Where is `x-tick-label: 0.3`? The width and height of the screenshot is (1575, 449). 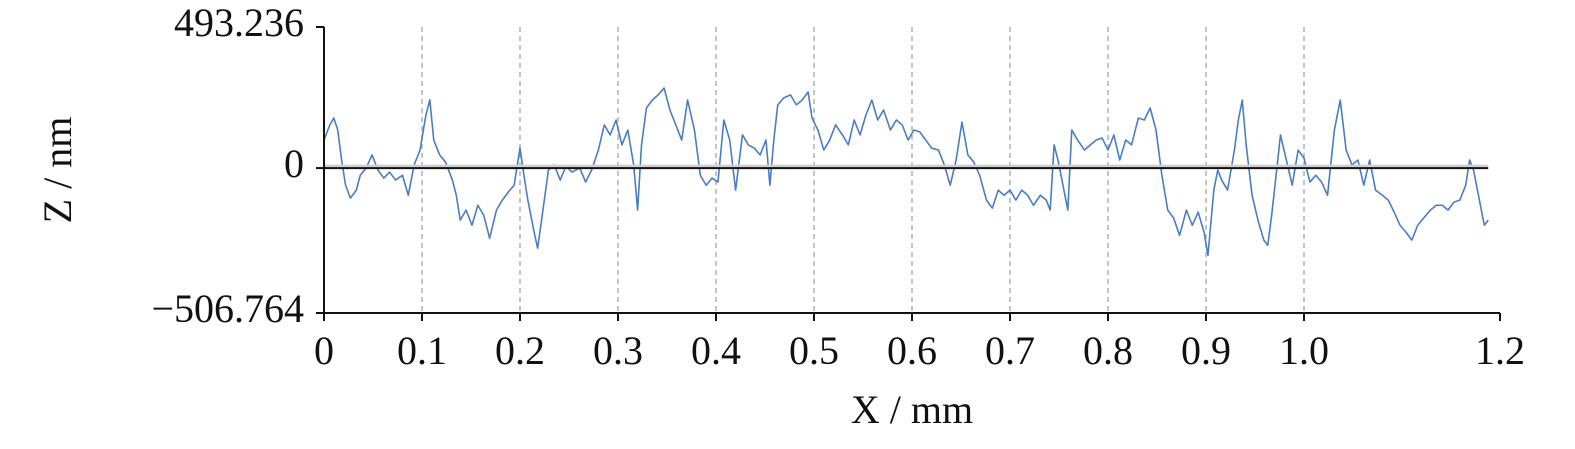 x-tick-label: 0.3 is located at coordinates (618, 350).